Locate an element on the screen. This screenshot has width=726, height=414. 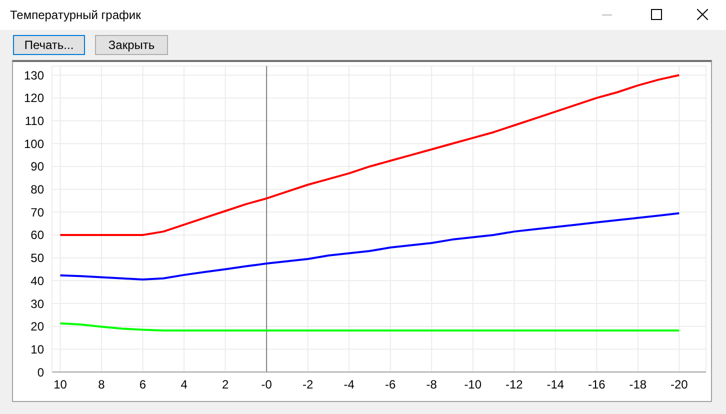
y-tick-label: 60 is located at coordinates (37, 235).